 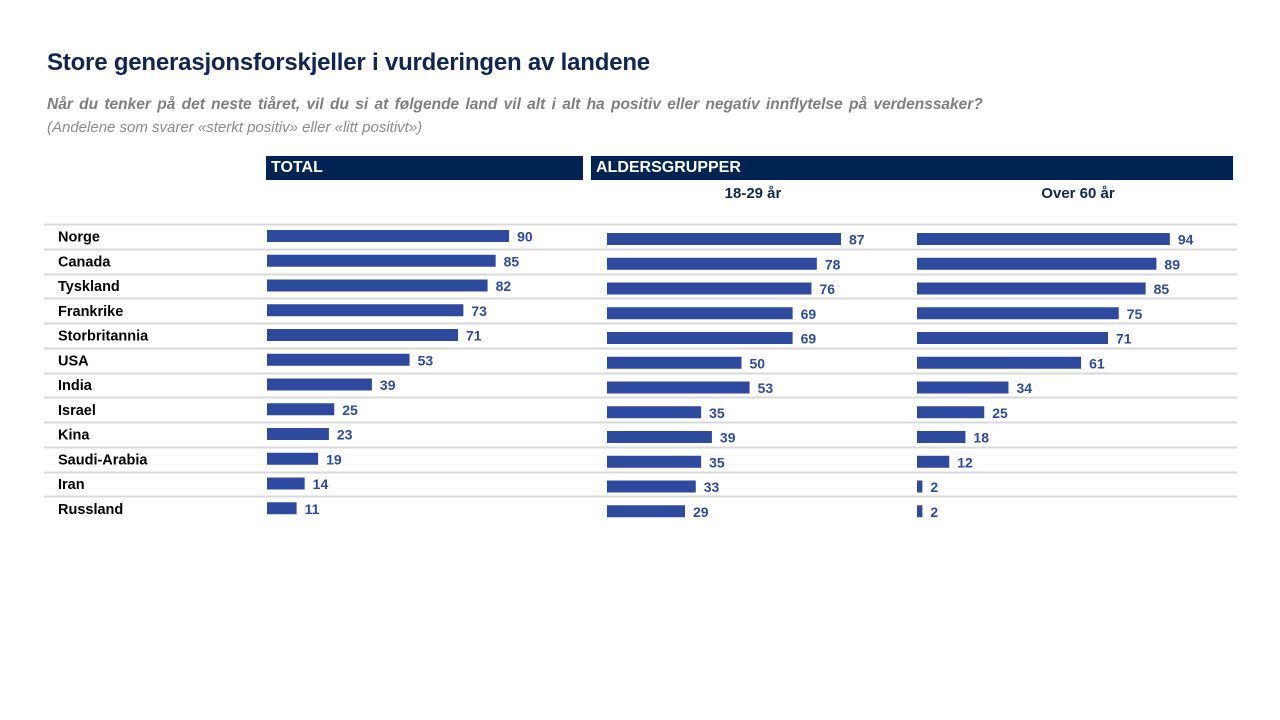 What do you see at coordinates (701, 512) in the screenshot?
I see `value-label: 29` at bounding box center [701, 512].